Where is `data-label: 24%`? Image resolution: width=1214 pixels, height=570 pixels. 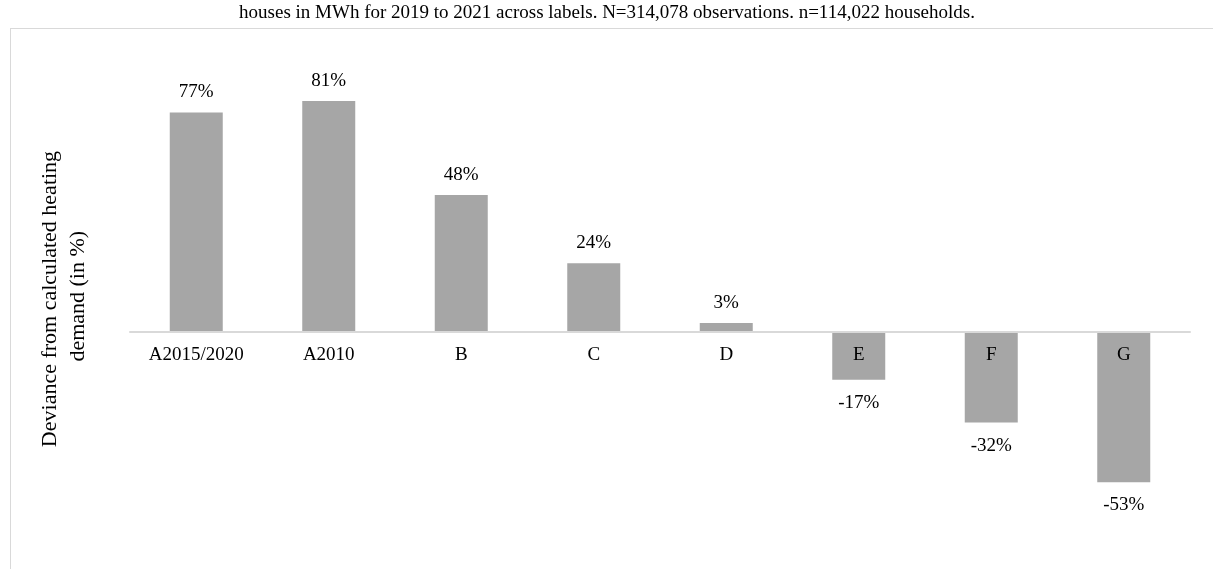 data-label: 24% is located at coordinates (594, 242).